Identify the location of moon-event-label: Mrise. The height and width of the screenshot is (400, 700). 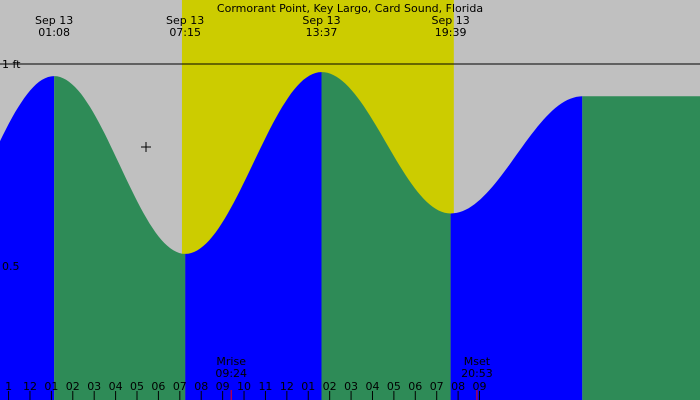
(231, 361).